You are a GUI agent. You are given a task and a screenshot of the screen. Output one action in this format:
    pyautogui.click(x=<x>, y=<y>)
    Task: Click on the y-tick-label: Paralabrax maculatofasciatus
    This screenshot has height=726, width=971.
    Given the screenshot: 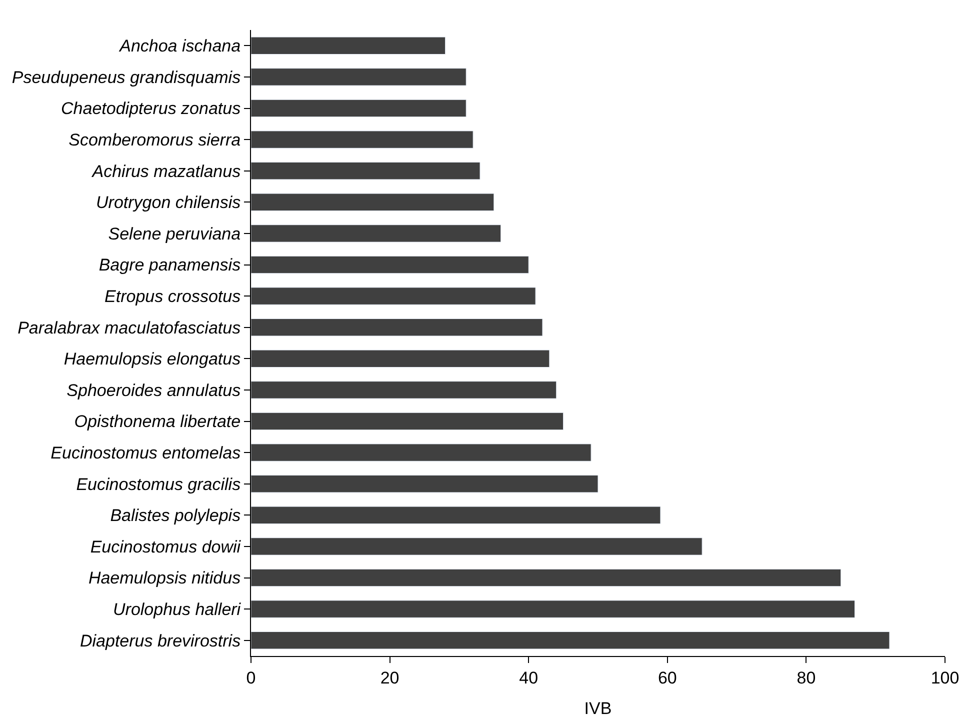 What is the action you would take?
    pyautogui.click(x=130, y=328)
    